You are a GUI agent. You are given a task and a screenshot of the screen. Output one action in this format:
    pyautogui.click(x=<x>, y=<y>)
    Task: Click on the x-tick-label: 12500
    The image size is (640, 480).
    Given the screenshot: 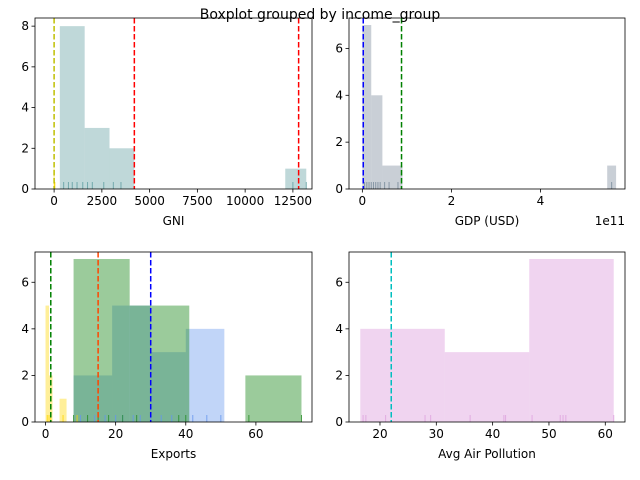 What is the action you would take?
    pyautogui.click(x=293, y=201)
    